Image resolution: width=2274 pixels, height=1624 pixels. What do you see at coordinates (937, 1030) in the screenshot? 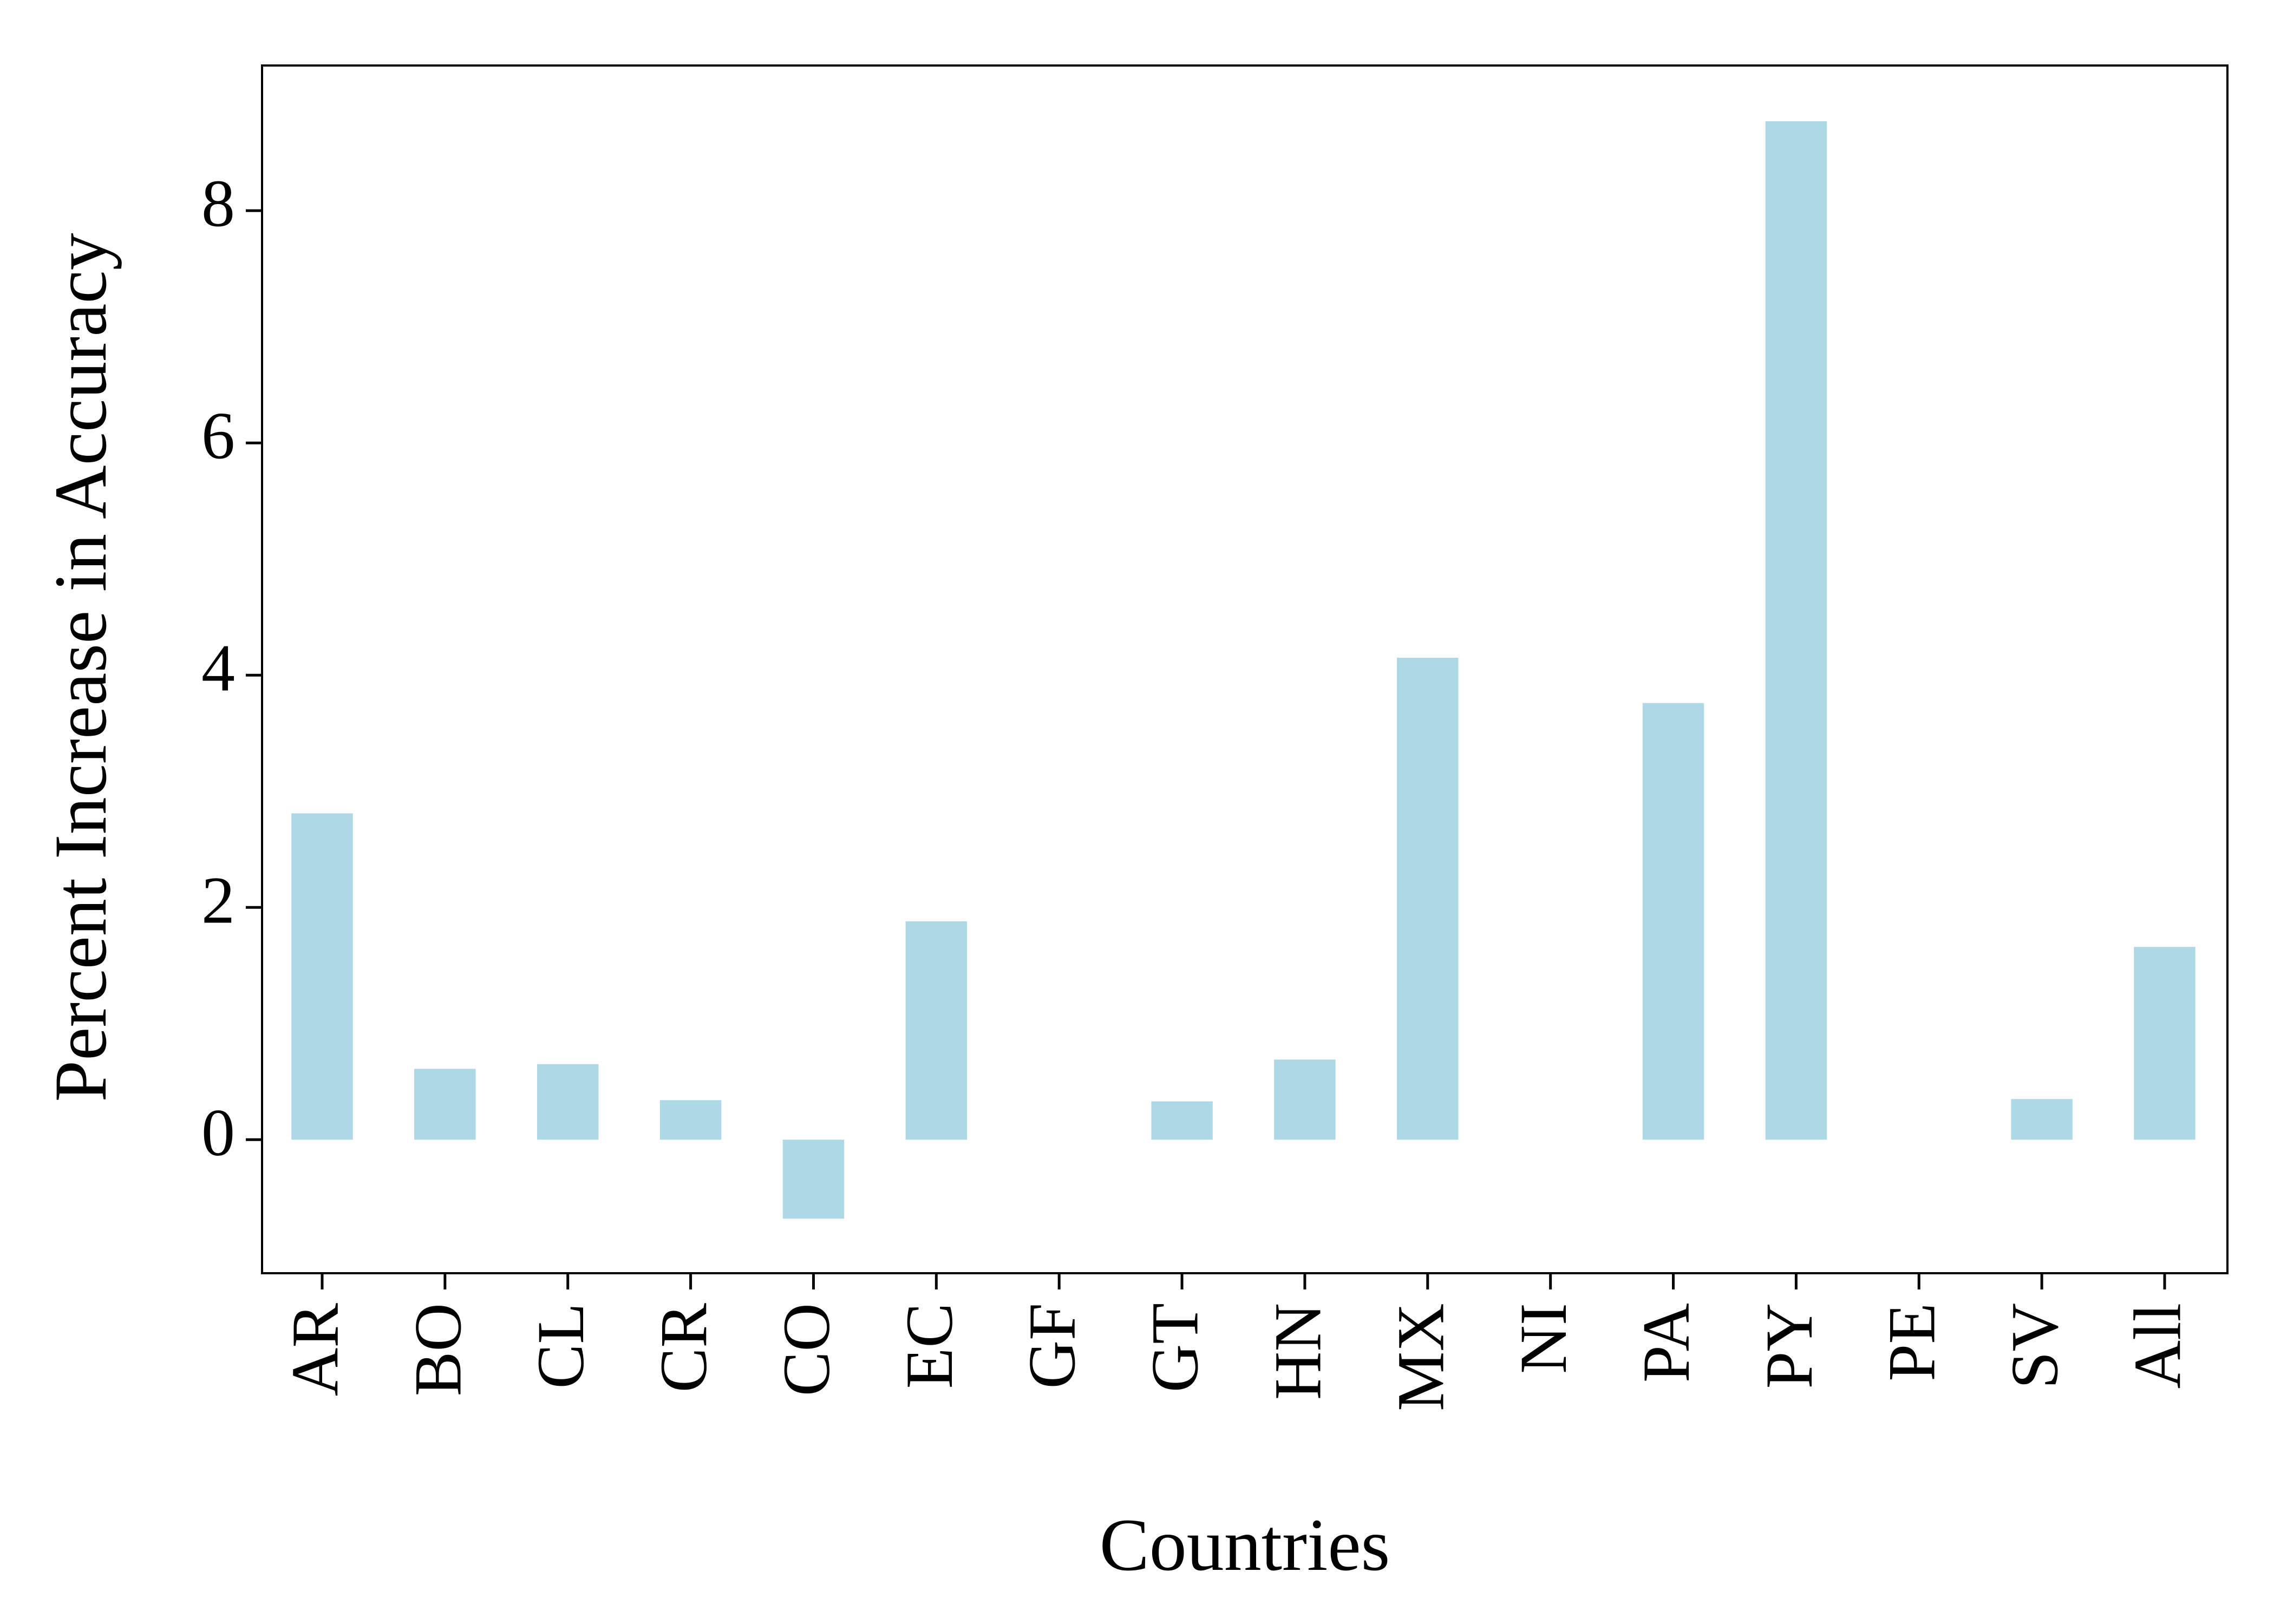
I see `bar-ec` at bounding box center [937, 1030].